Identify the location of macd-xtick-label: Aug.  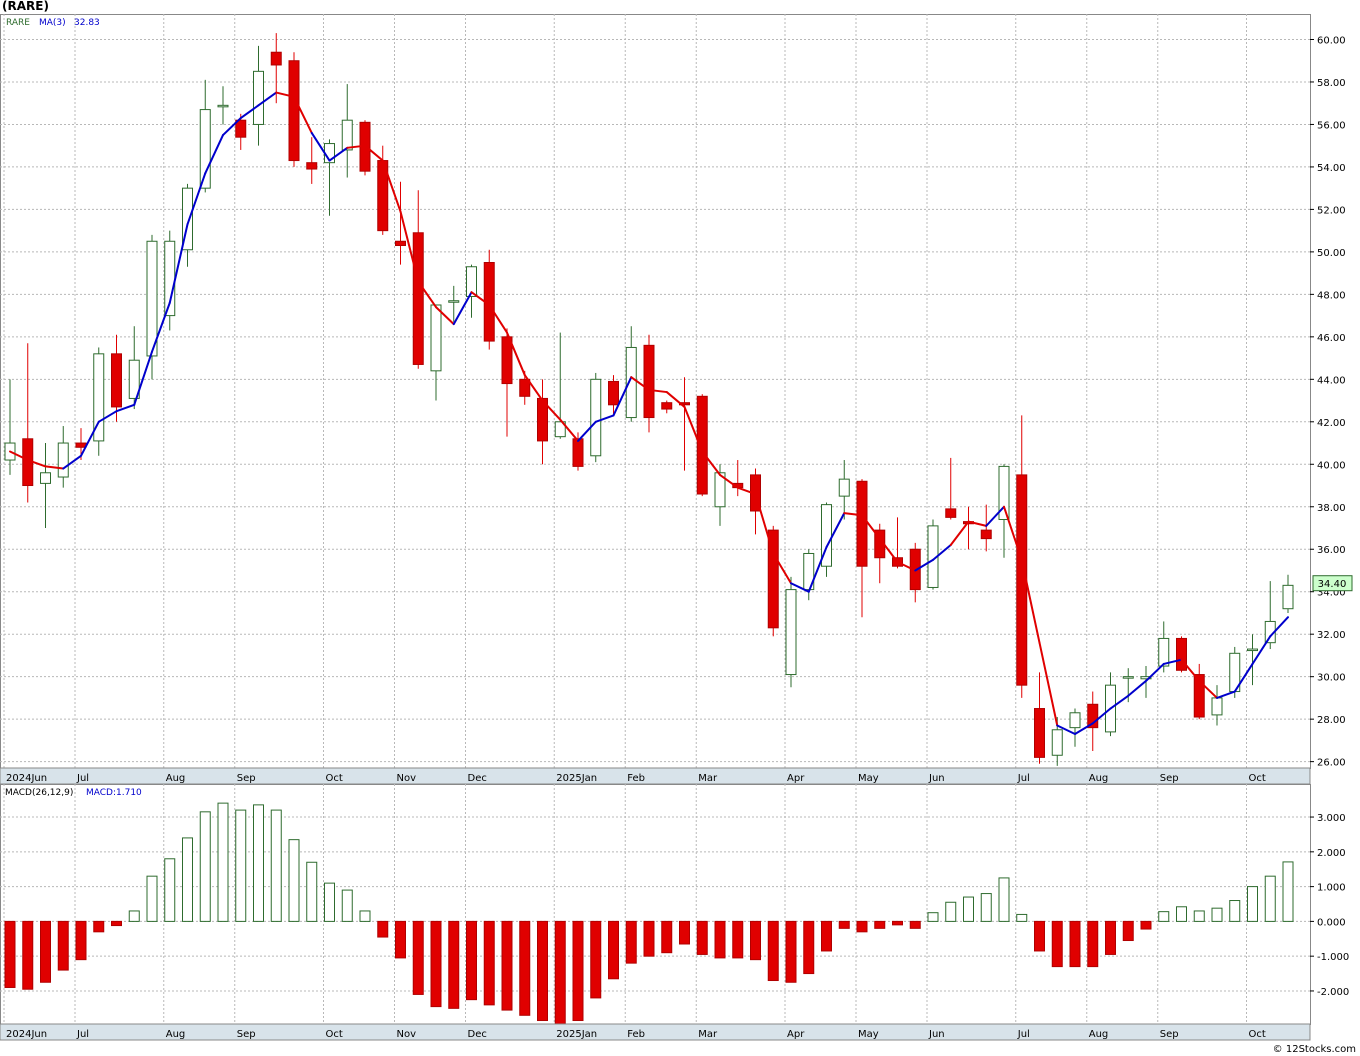
(1099, 1034).